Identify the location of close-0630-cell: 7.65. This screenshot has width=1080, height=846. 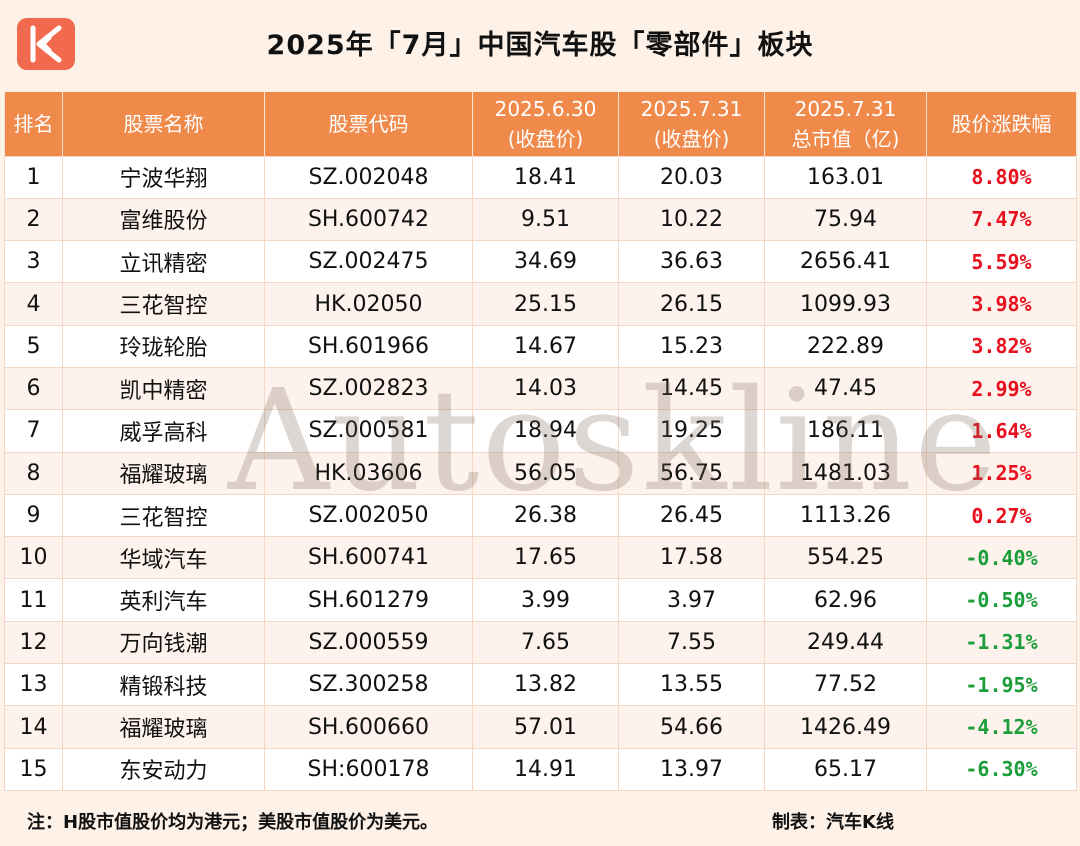
(545, 642).